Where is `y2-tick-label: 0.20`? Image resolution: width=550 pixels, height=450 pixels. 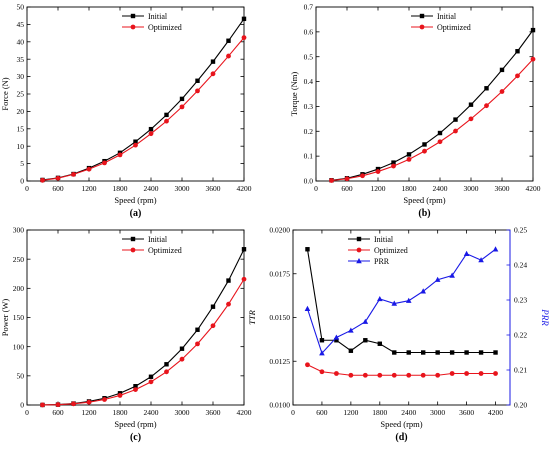
y2-tick-label: 0.20 is located at coordinates (520, 405).